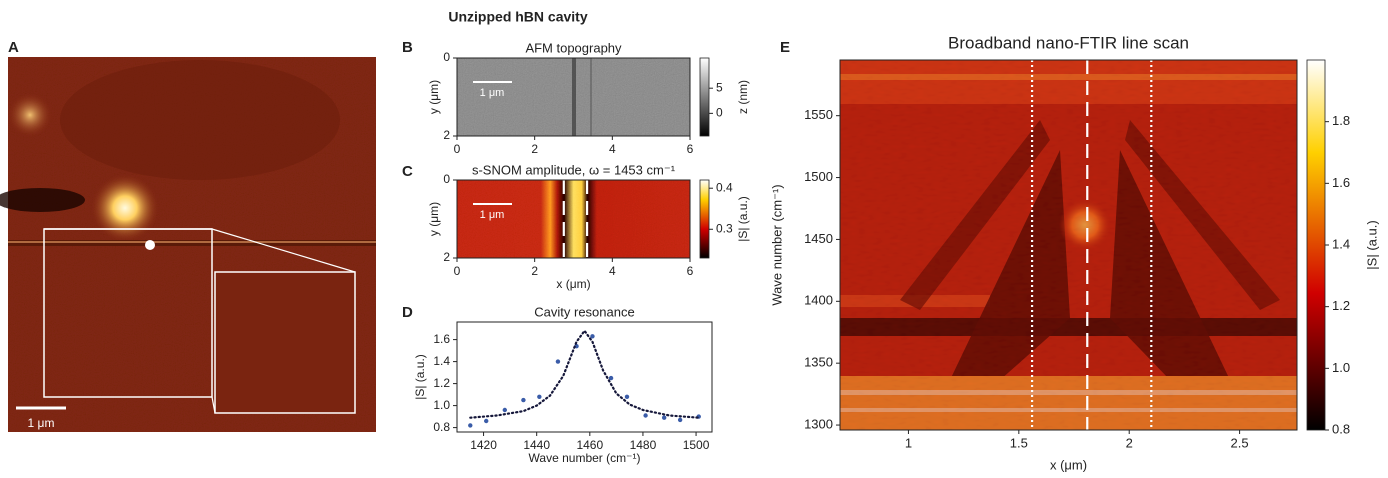  What do you see at coordinates (785, 47) in the screenshot?
I see `panel-label: E` at bounding box center [785, 47].